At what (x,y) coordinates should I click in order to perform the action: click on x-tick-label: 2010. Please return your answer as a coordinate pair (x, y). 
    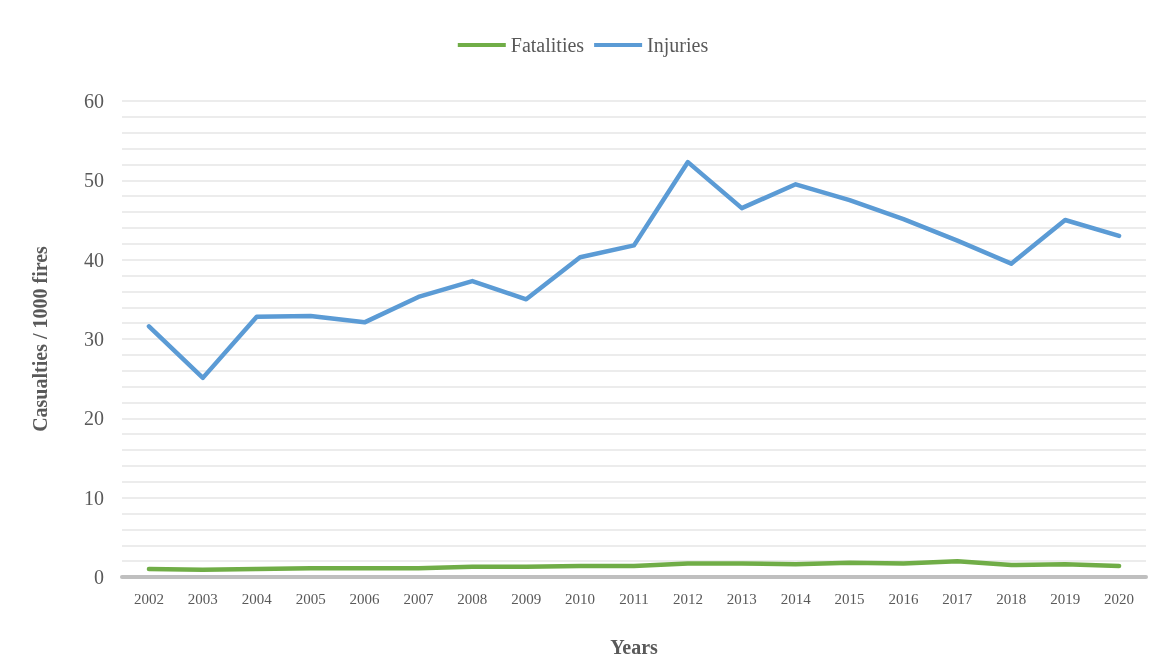
    Looking at the image, I should click on (580, 598).